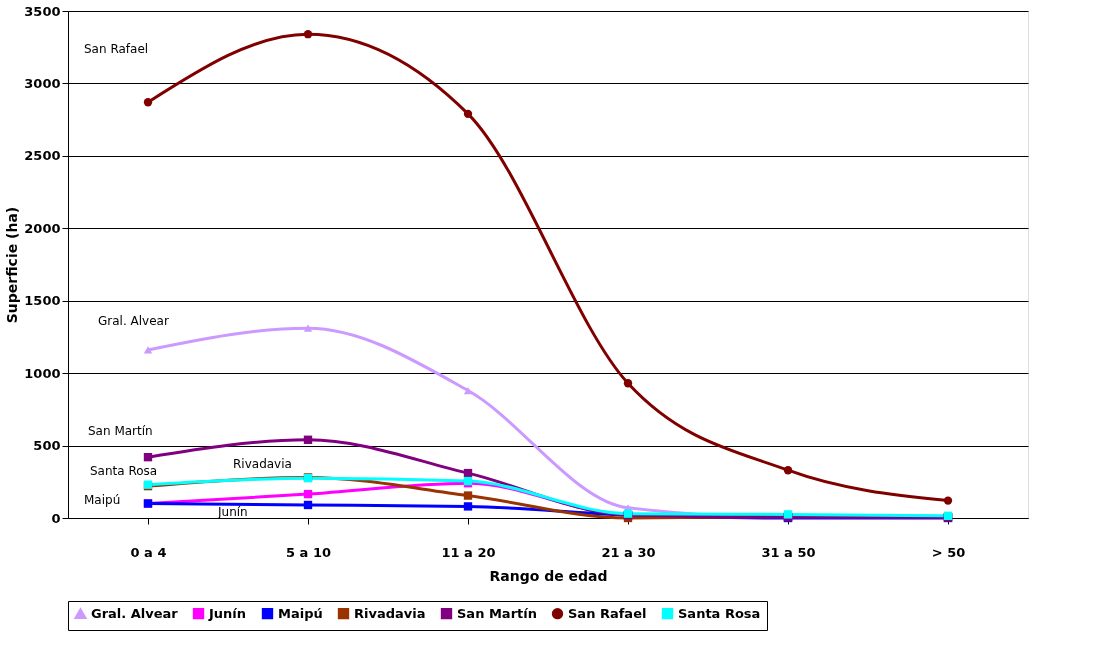 The width and height of the screenshot is (1101, 655). I want to click on legend-label: Junín, so click(227, 613).